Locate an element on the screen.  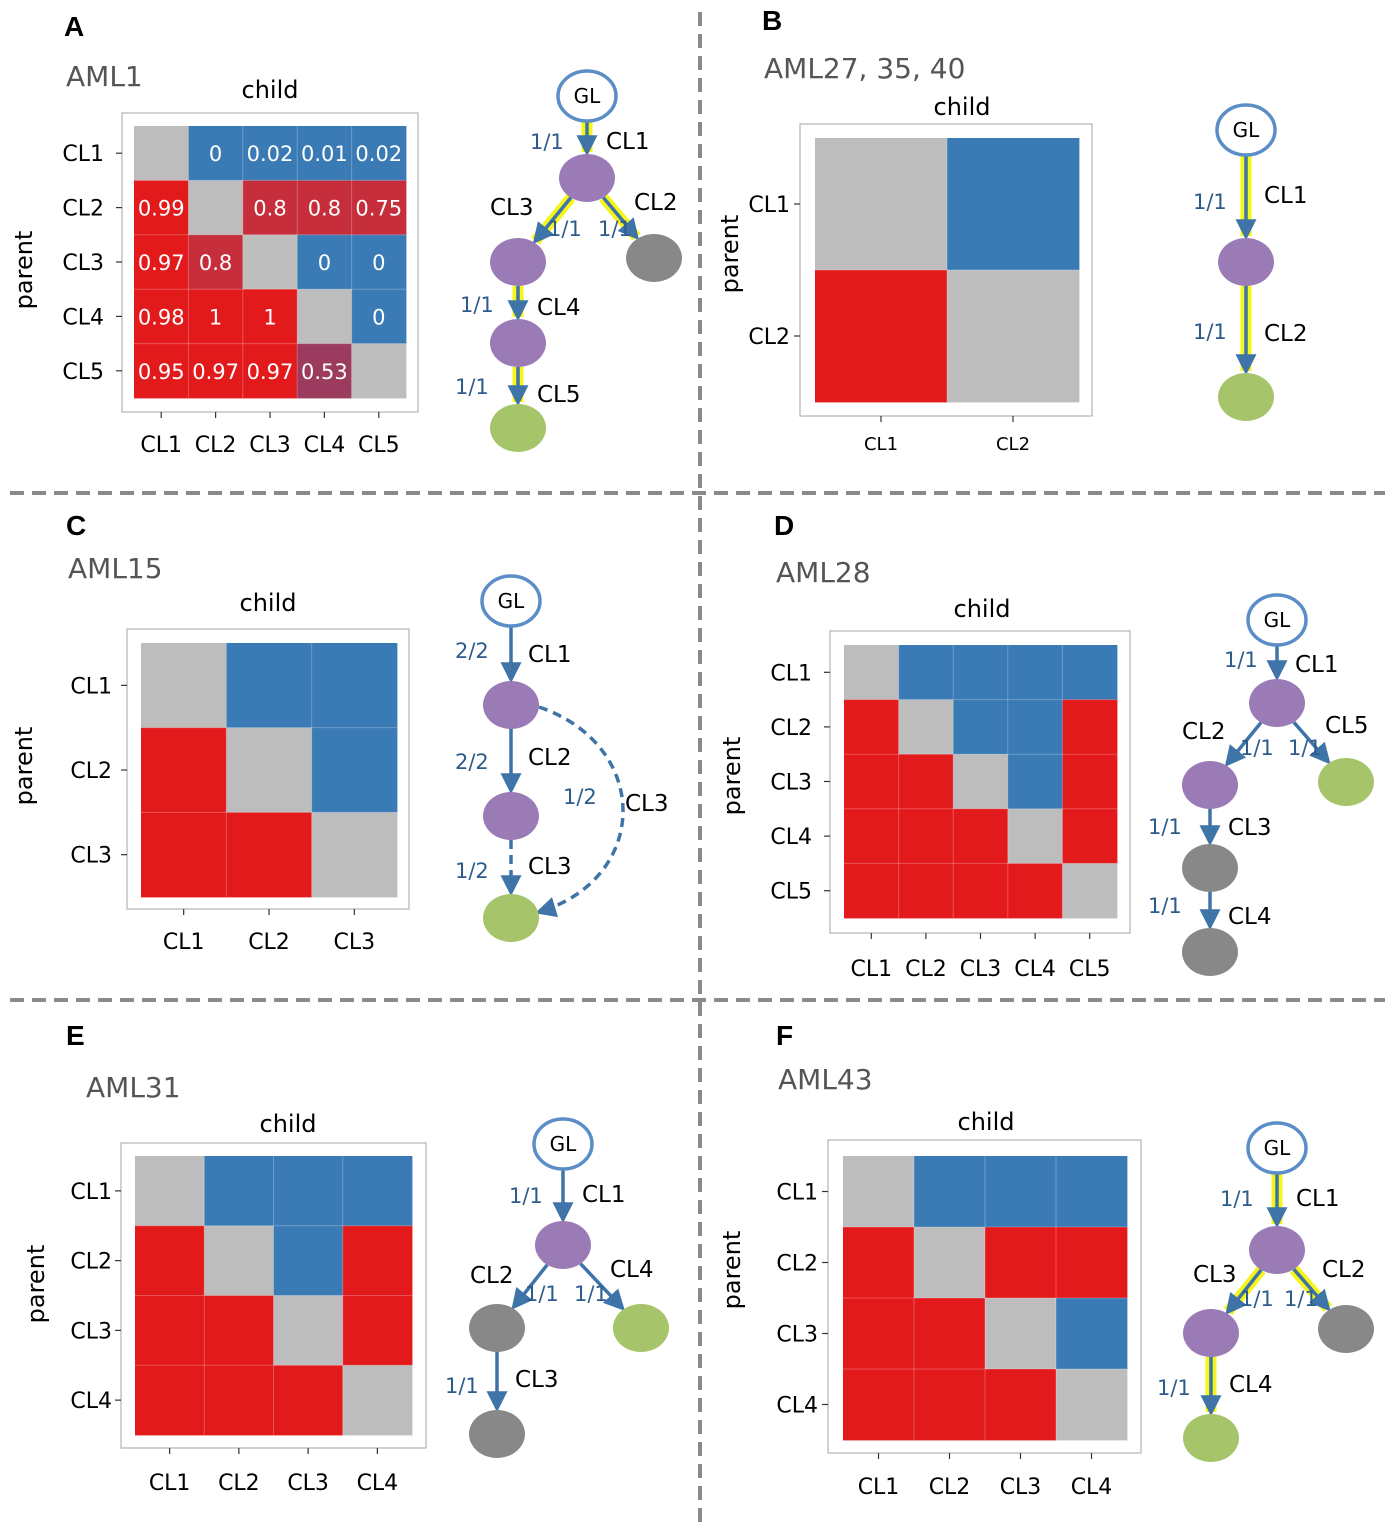
clone-tree: CL1 2/2 CL2 2/2 CL3 1/2 CL3 1/2 GL is located at coordinates (562, 758).